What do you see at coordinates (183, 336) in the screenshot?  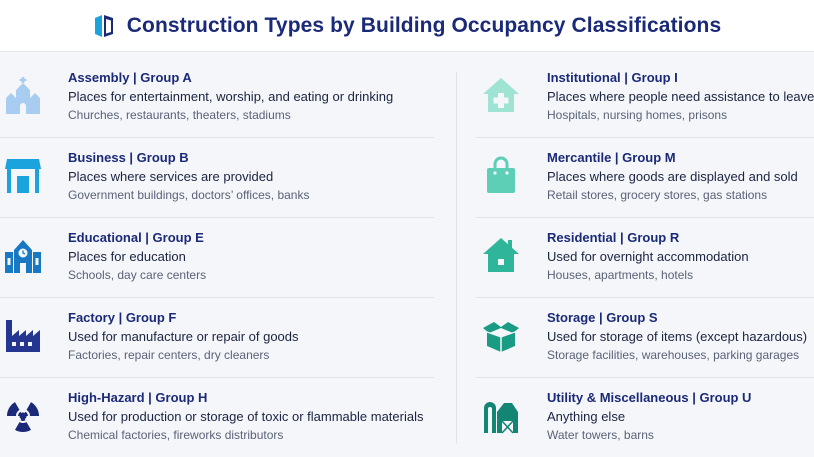 I see `occupancy-description: Used for manufacture or repair of goods` at bounding box center [183, 336].